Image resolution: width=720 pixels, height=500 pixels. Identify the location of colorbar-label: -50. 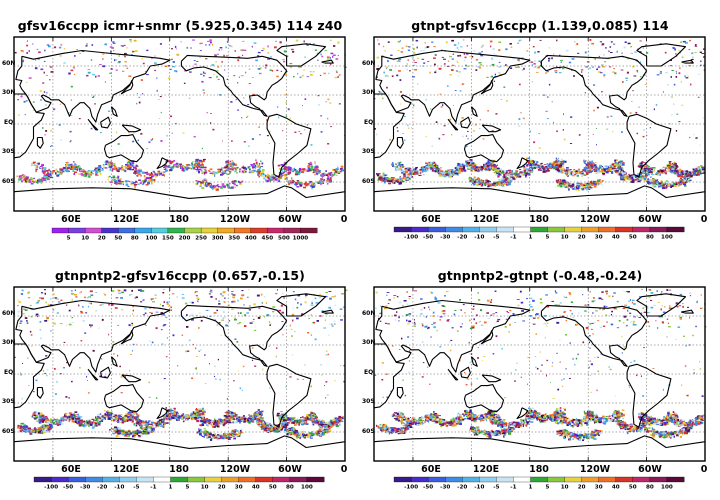
(428, 238).